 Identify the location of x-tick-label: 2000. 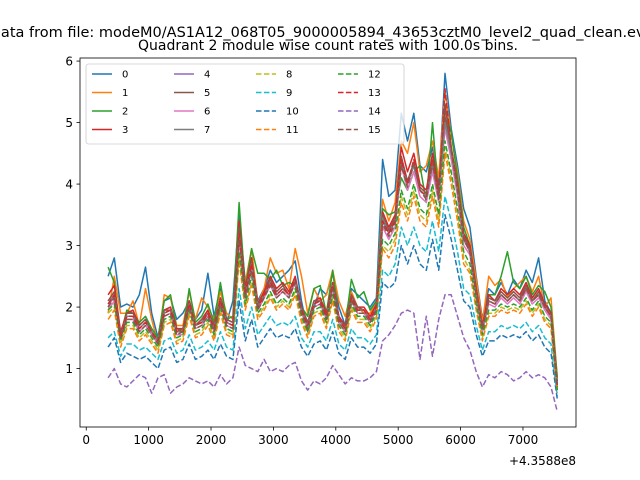
(211, 440).